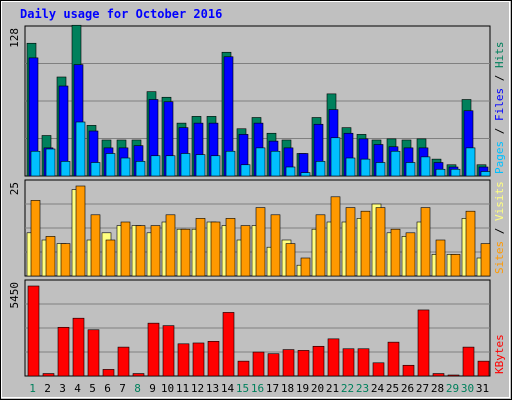 This screenshot has width=512, height=400. Describe the element at coordinates (32, 388) in the screenshot. I see `x-tick-label: 1` at that location.